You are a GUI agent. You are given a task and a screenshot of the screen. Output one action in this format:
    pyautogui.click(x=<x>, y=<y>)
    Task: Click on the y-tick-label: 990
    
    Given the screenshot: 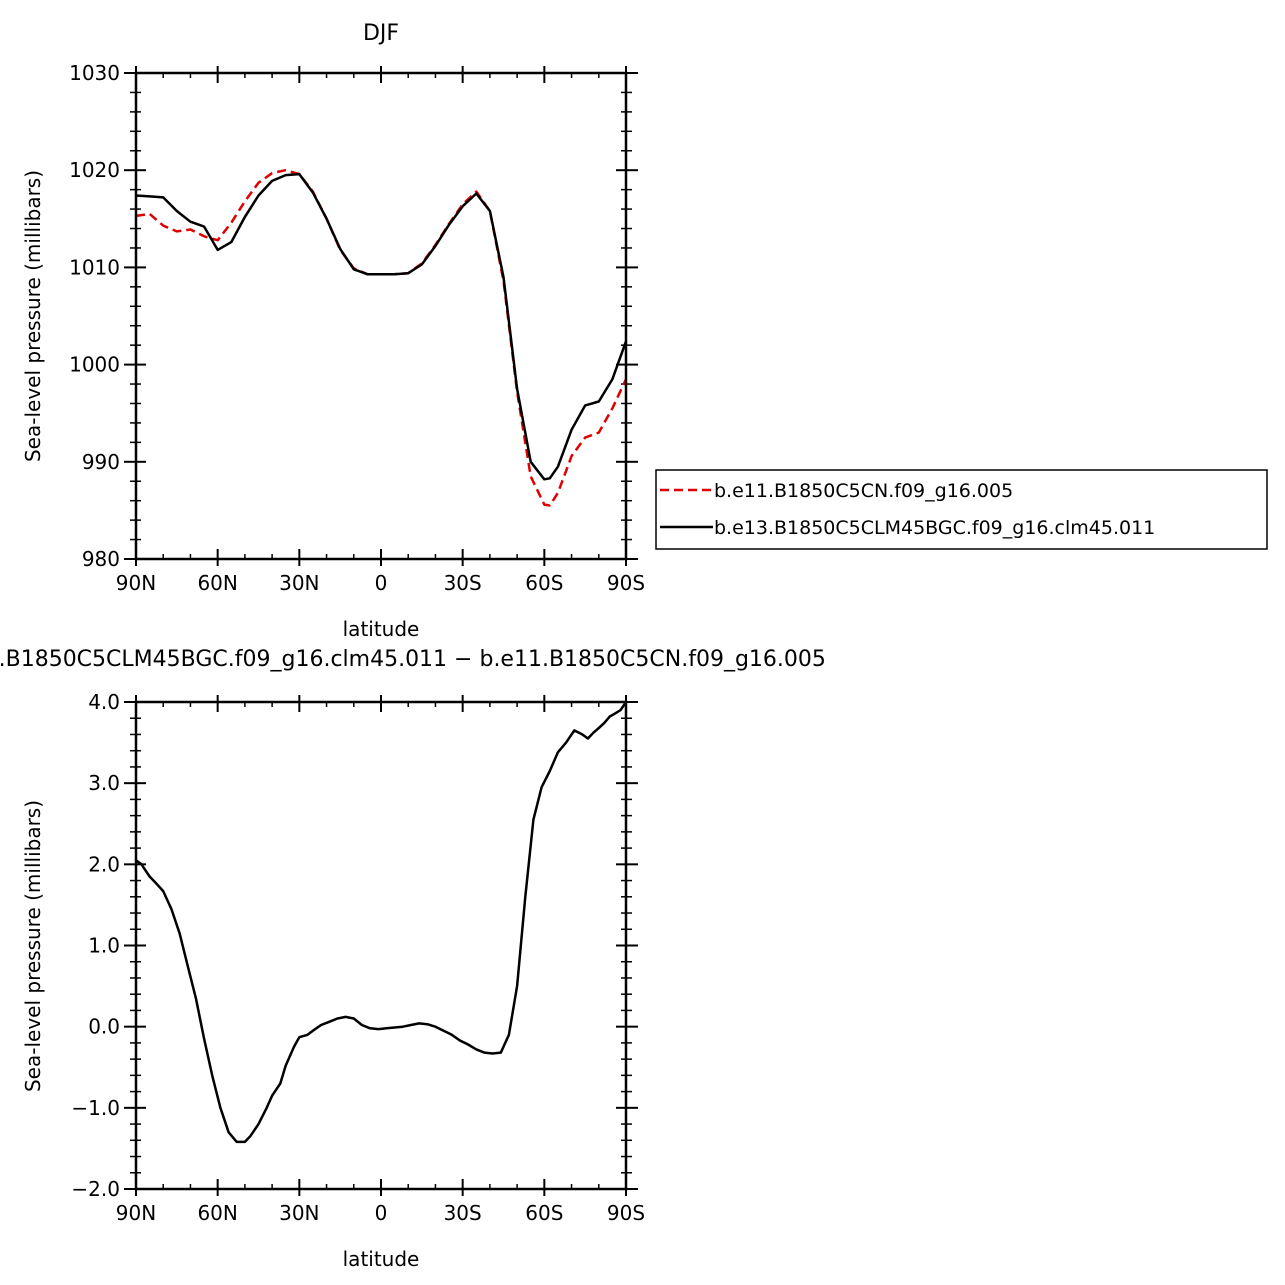 What is the action you would take?
    pyautogui.click(x=101, y=462)
    